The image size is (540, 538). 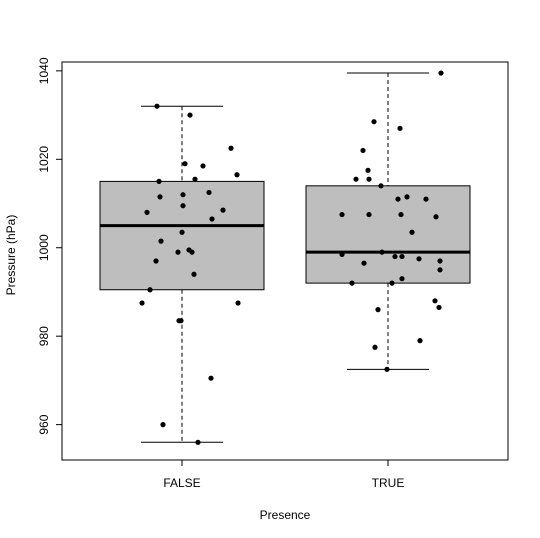 What do you see at coordinates (44, 424) in the screenshot?
I see `y-tick-label: 960` at bounding box center [44, 424].